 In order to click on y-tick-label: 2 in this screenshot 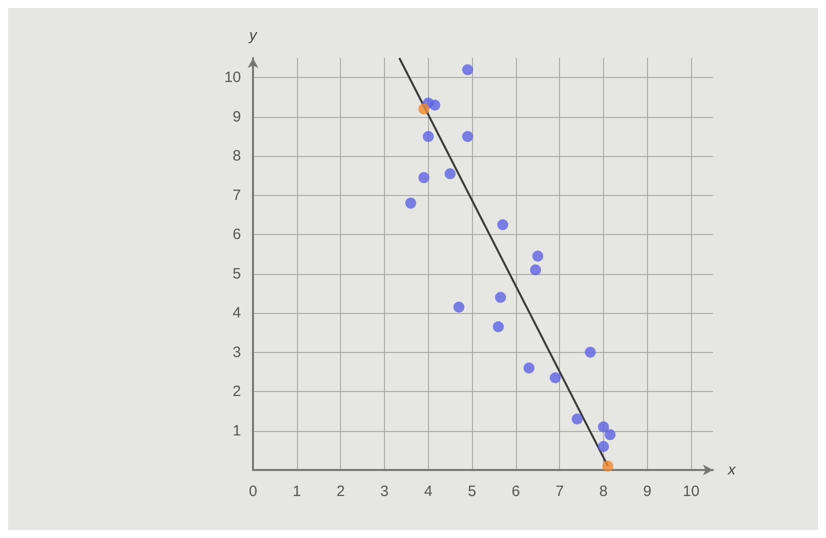, I will do `click(236, 391)`.